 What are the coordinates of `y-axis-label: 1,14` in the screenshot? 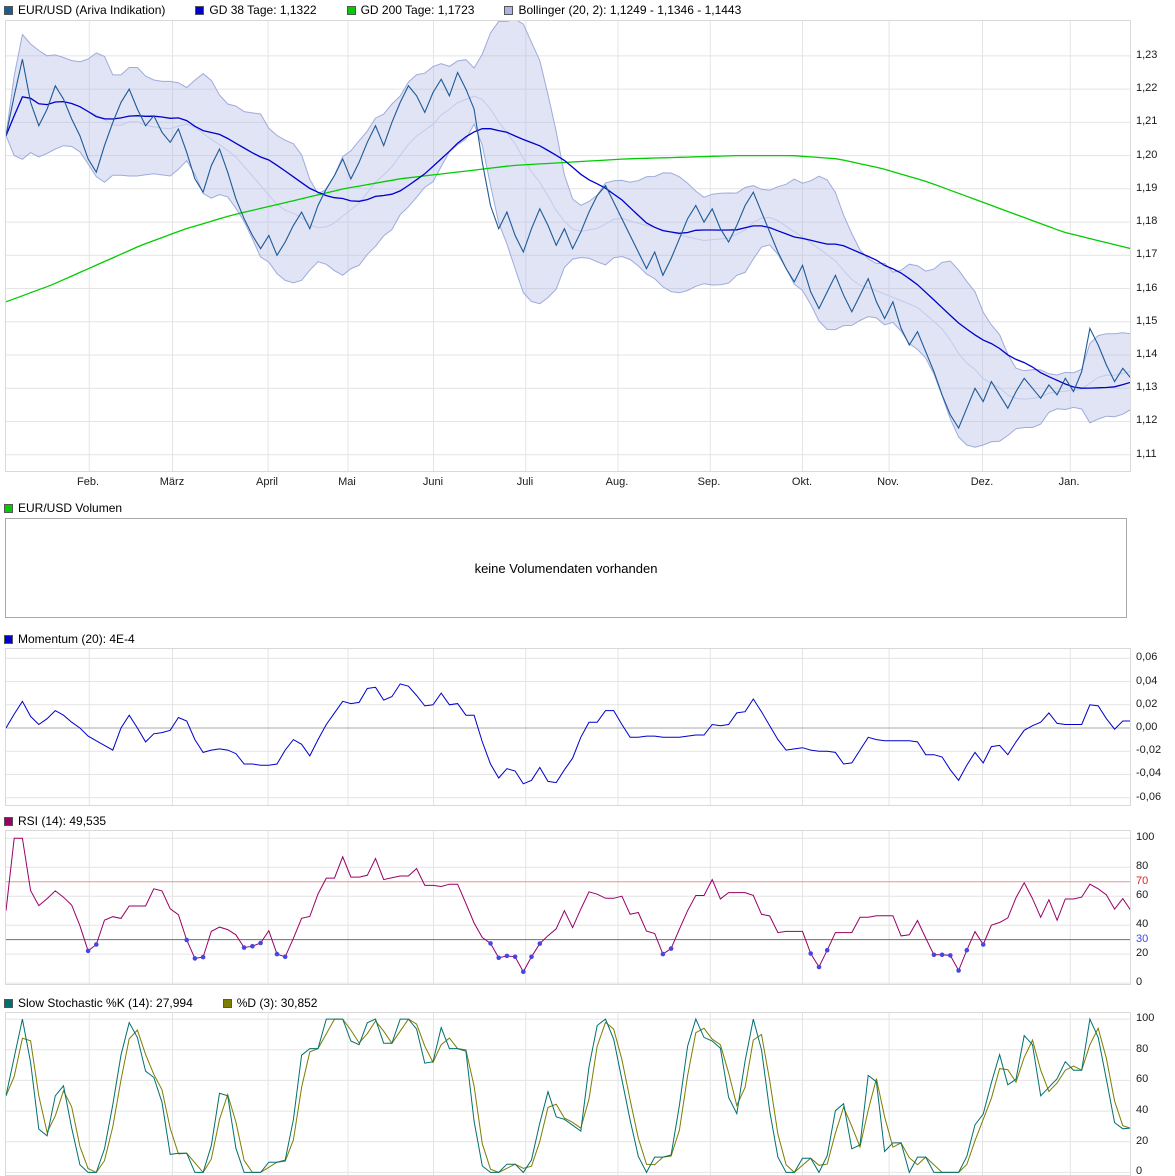 It's located at (1147, 354).